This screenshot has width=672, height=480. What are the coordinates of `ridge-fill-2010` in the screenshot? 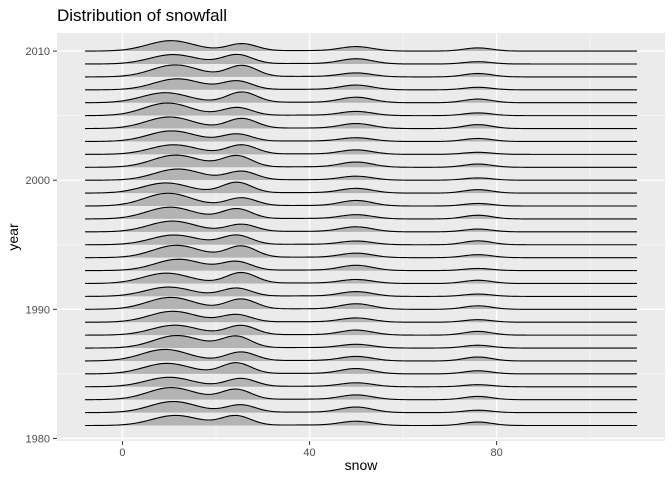 It's located at (361, 46).